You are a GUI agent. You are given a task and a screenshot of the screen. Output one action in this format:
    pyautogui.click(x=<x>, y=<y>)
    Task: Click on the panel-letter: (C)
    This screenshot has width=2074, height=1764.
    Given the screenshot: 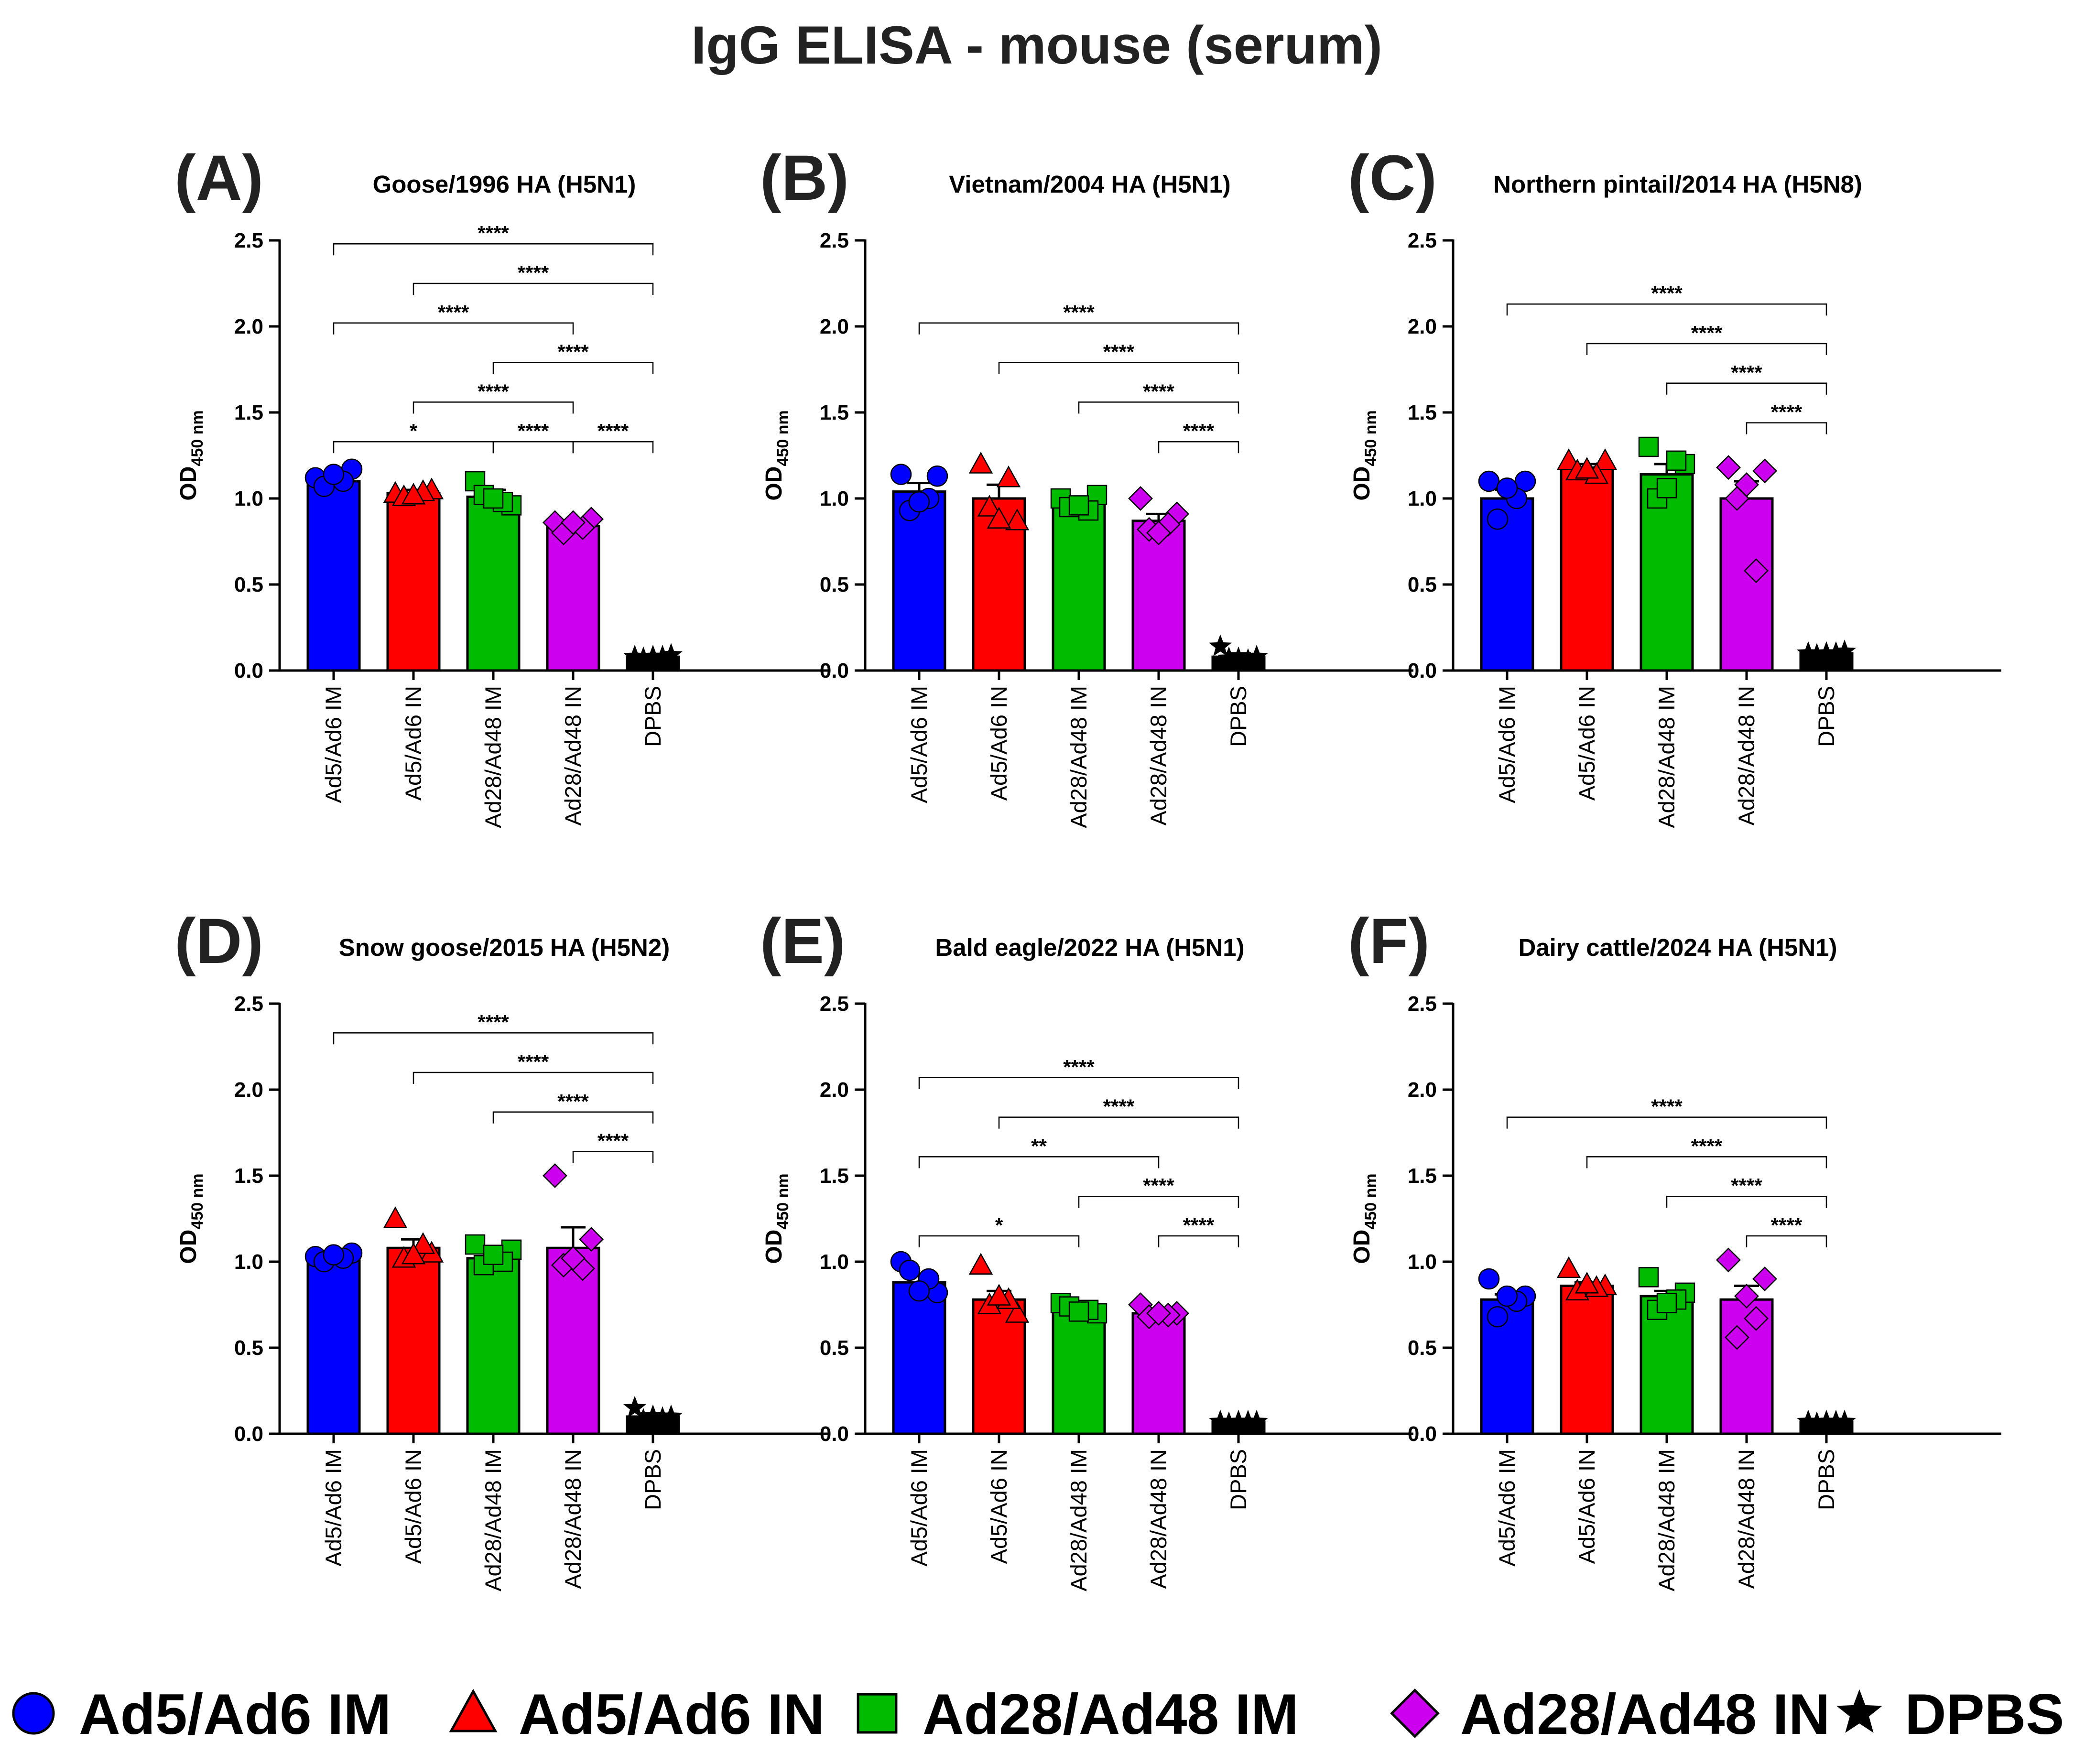 What is the action you would take?
    pyautogui.click(x=1392, y=178)
    